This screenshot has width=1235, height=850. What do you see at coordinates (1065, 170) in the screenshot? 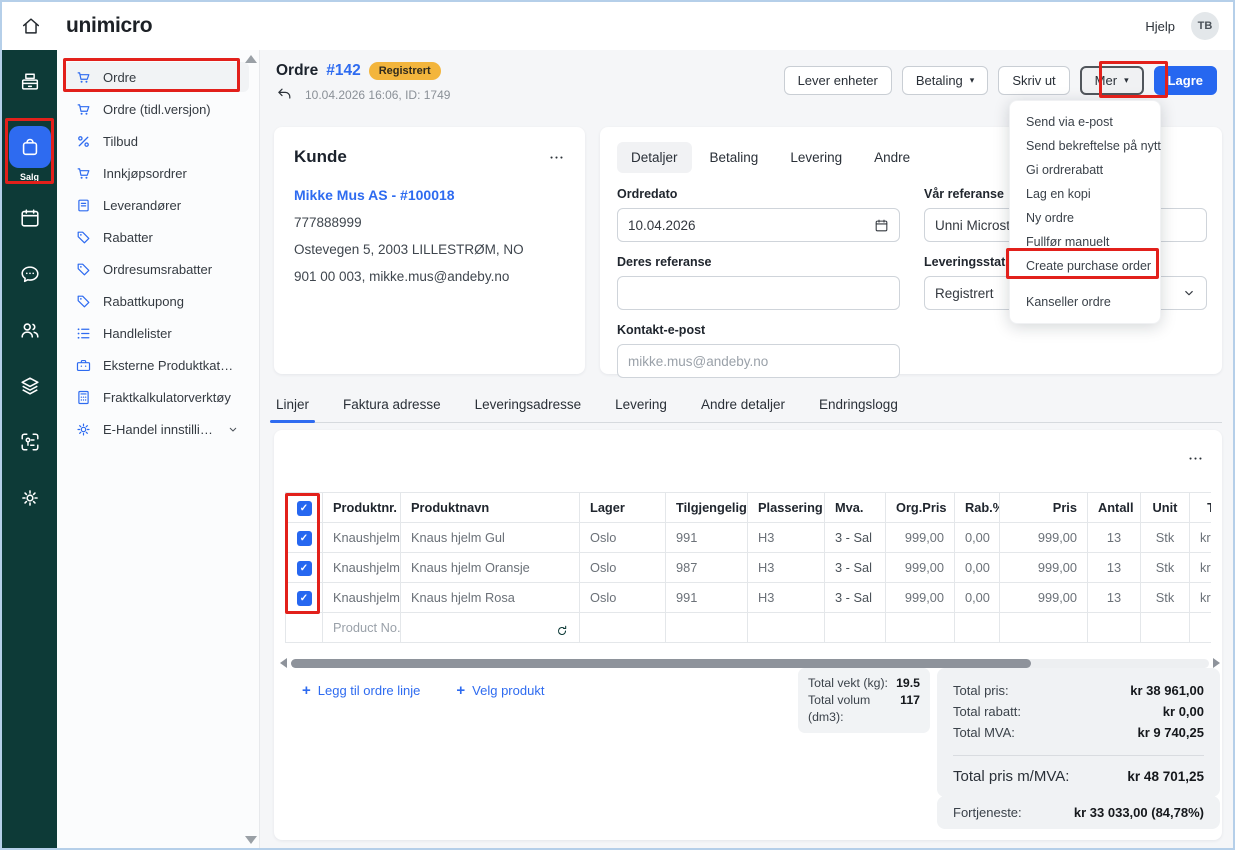
I see `menu-item-gi-ordrerabatt: Gi ordrerabatt` at bounding box center [1065, 170].